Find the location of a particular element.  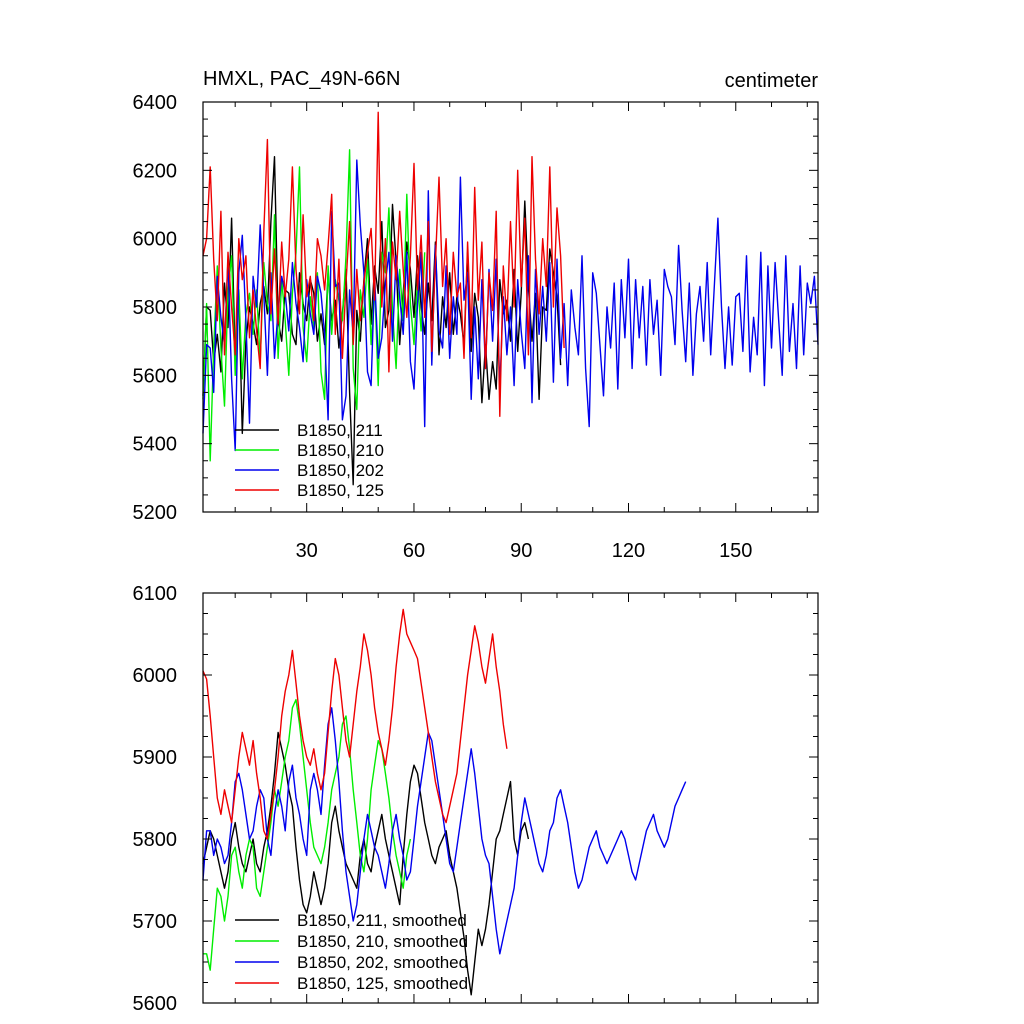

bottom-y-tick-label: 5900 is located at coordinates (155, 758).